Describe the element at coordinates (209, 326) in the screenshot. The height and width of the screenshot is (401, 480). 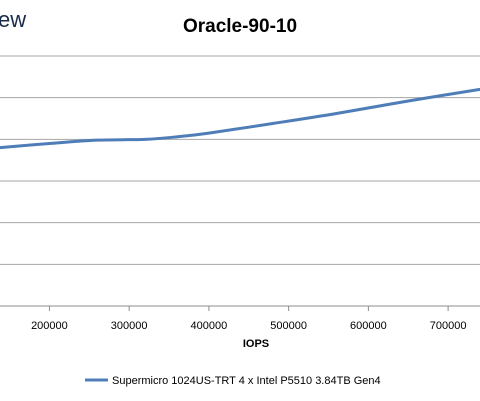
I see `x-tick-label: 400000` at that location.